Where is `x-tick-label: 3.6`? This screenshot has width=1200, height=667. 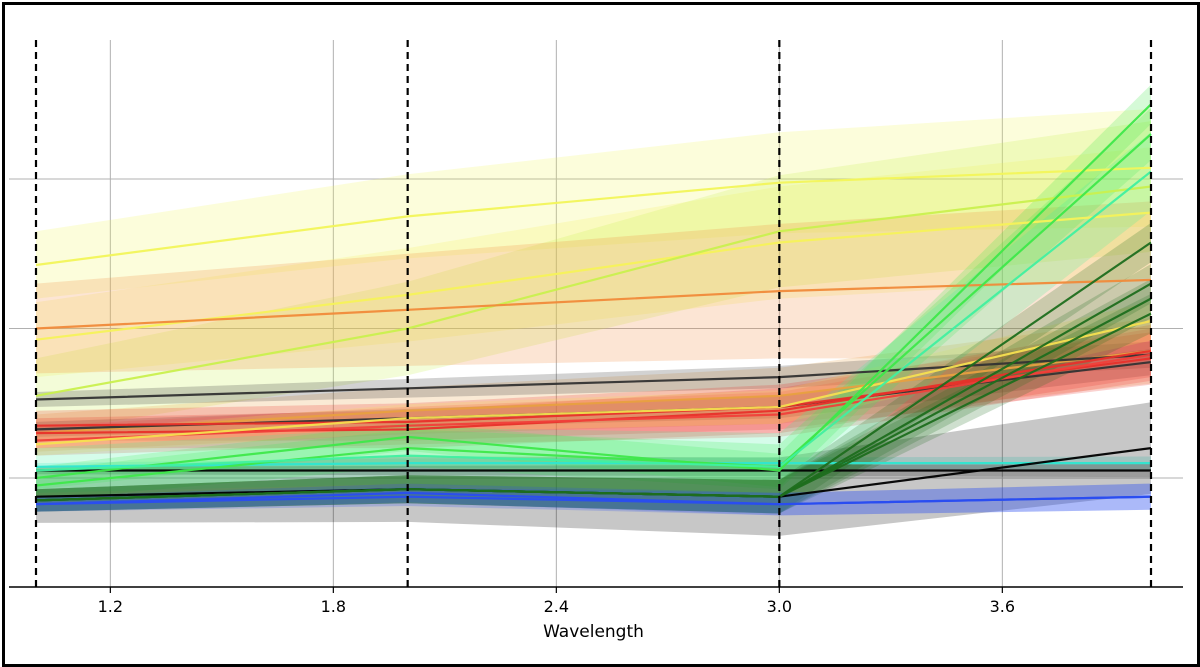
x-tick-label: 3.6 is located at coordinates (1002, 606).